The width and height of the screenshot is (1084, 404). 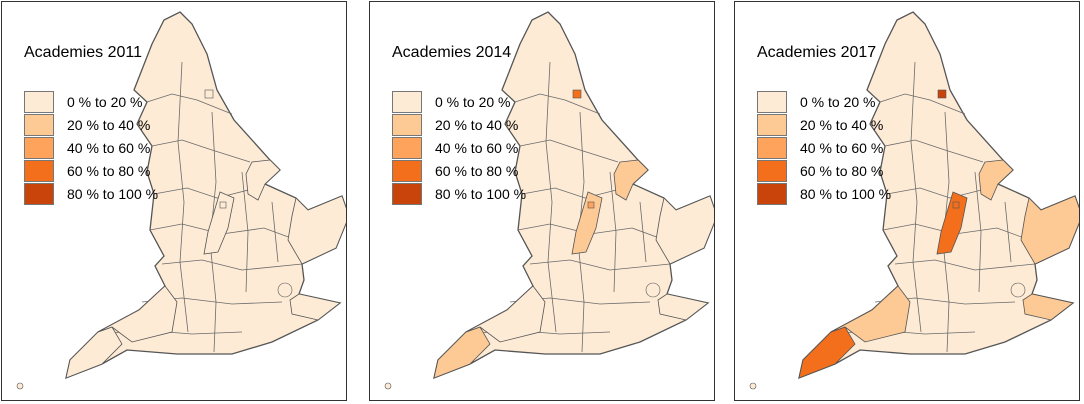 I want to click on panel-title: Academies 2014, so click(x=452, y=52).